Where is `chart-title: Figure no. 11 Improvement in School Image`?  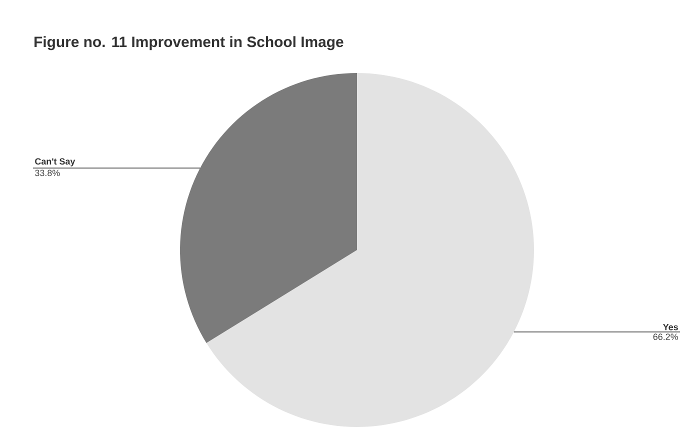
chart-title: Figure no. 11 Improvement in School Image is located at coordinates (189, 43).